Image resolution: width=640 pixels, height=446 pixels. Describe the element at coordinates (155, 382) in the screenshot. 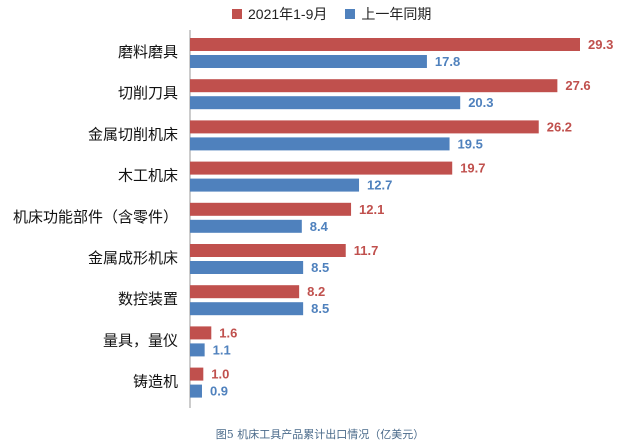

I see `category-label: 铸造机` at that location.